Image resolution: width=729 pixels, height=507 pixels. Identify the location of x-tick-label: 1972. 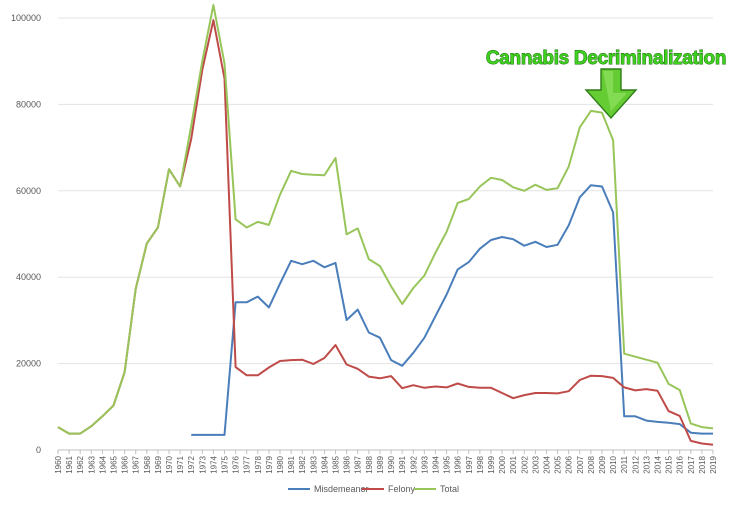
(191, 464).